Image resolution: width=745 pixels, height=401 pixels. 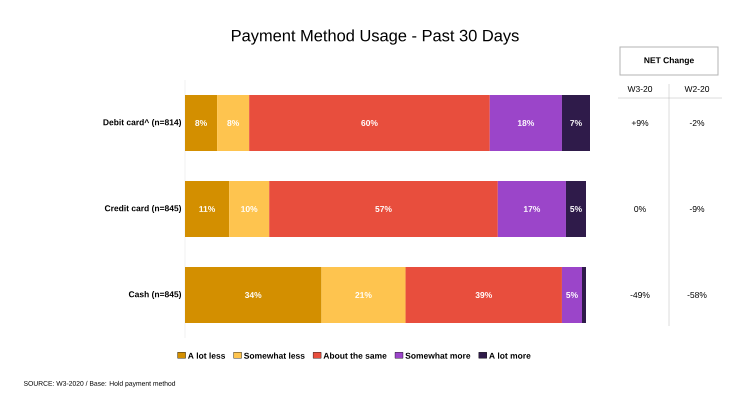 I want to click on y-tick-label: Debit card^ (n=814), so click(x=142, y=123).